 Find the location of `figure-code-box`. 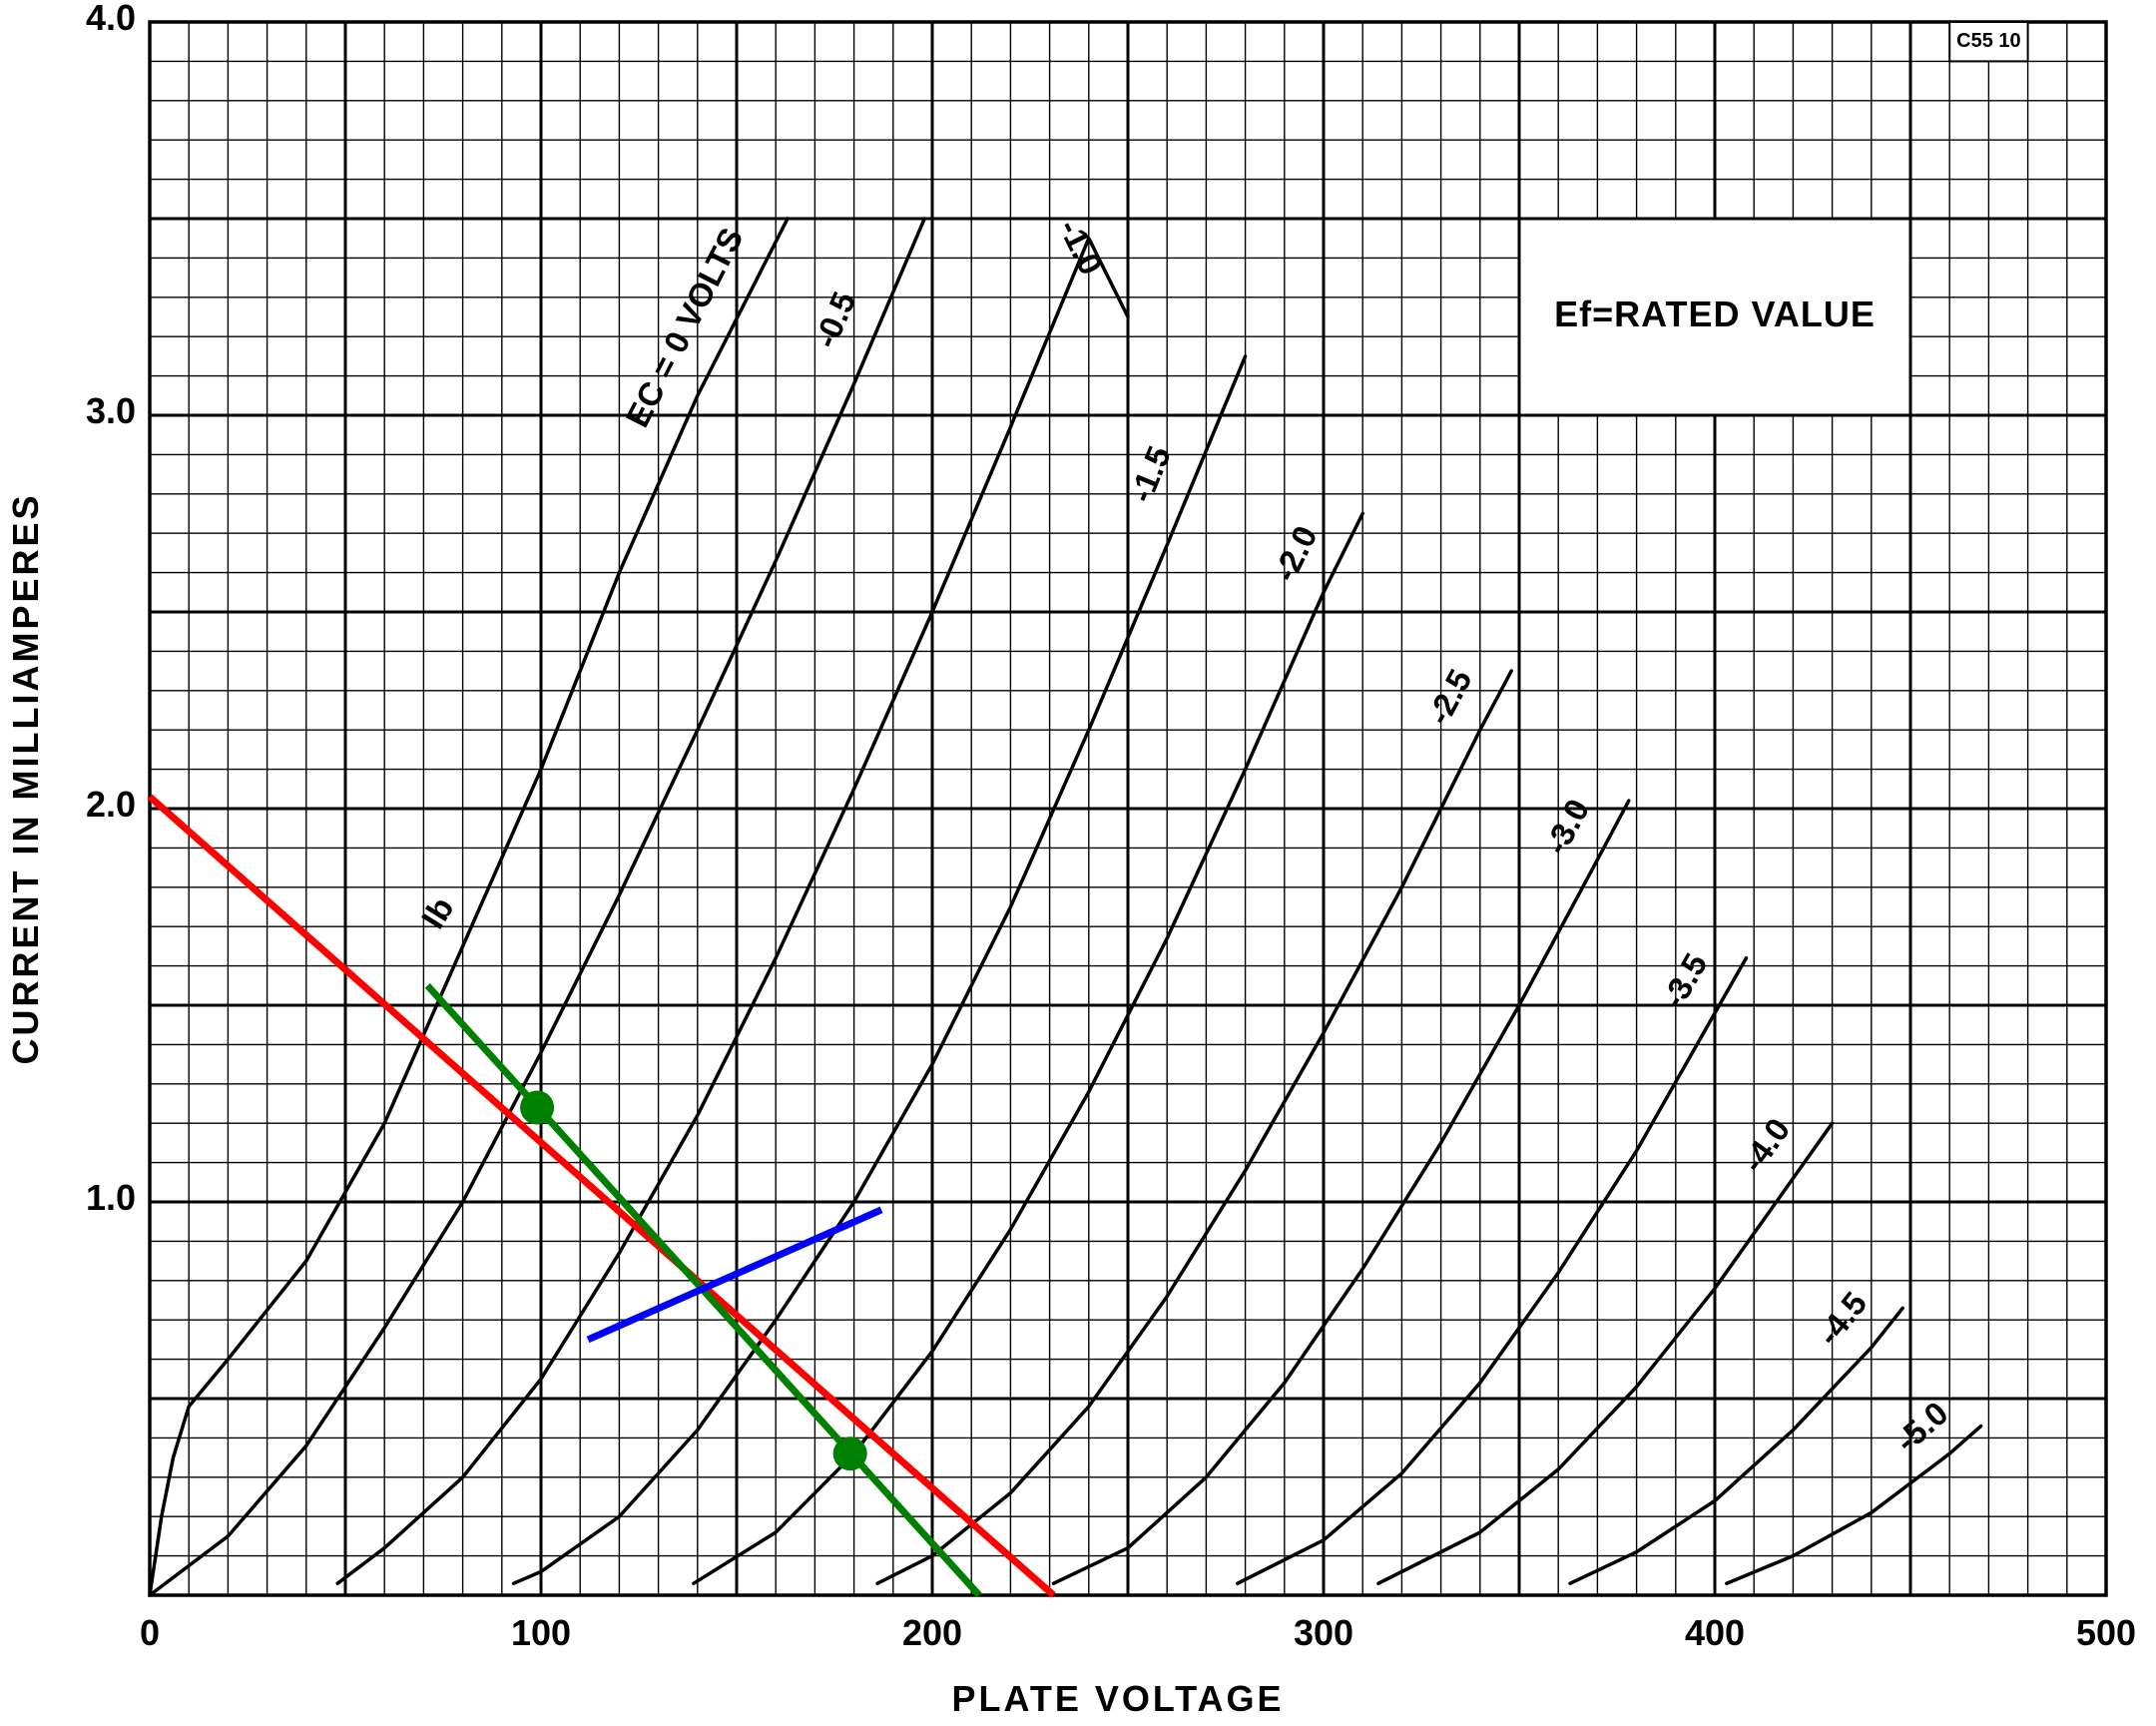

figure-code-box is located at coordinates (1988, 42).